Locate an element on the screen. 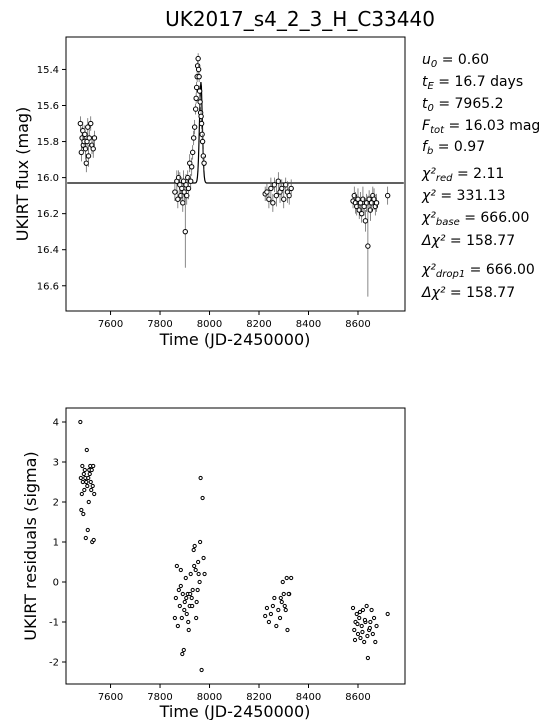 Image resolution: width=540 pixels, height=720 pixels. y-tick-label: 15.4 is located at coordinates (48, 70).